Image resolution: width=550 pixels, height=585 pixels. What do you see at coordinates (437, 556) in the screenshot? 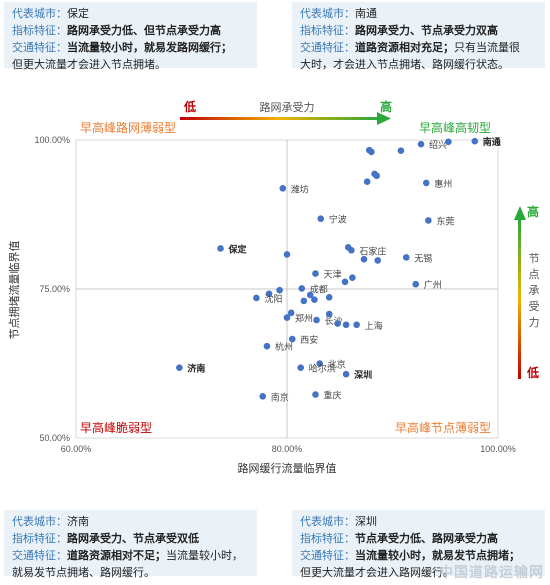
I see `traffic-text: 当流量较小时，就易发节点拥堵；` at bounding box center [437, 556].